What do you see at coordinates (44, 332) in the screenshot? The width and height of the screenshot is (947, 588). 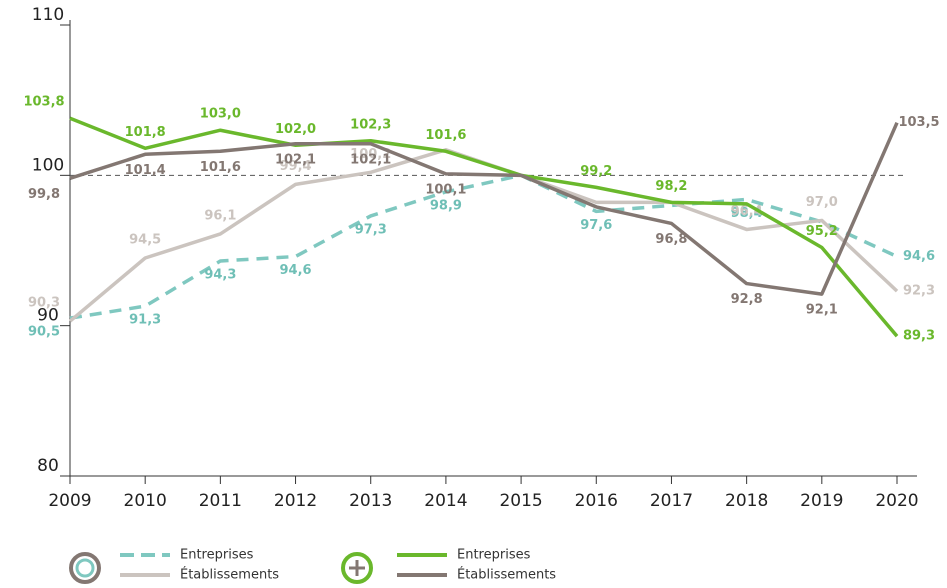 I see `value-label: 90,5` at bounding box center [44, 332].